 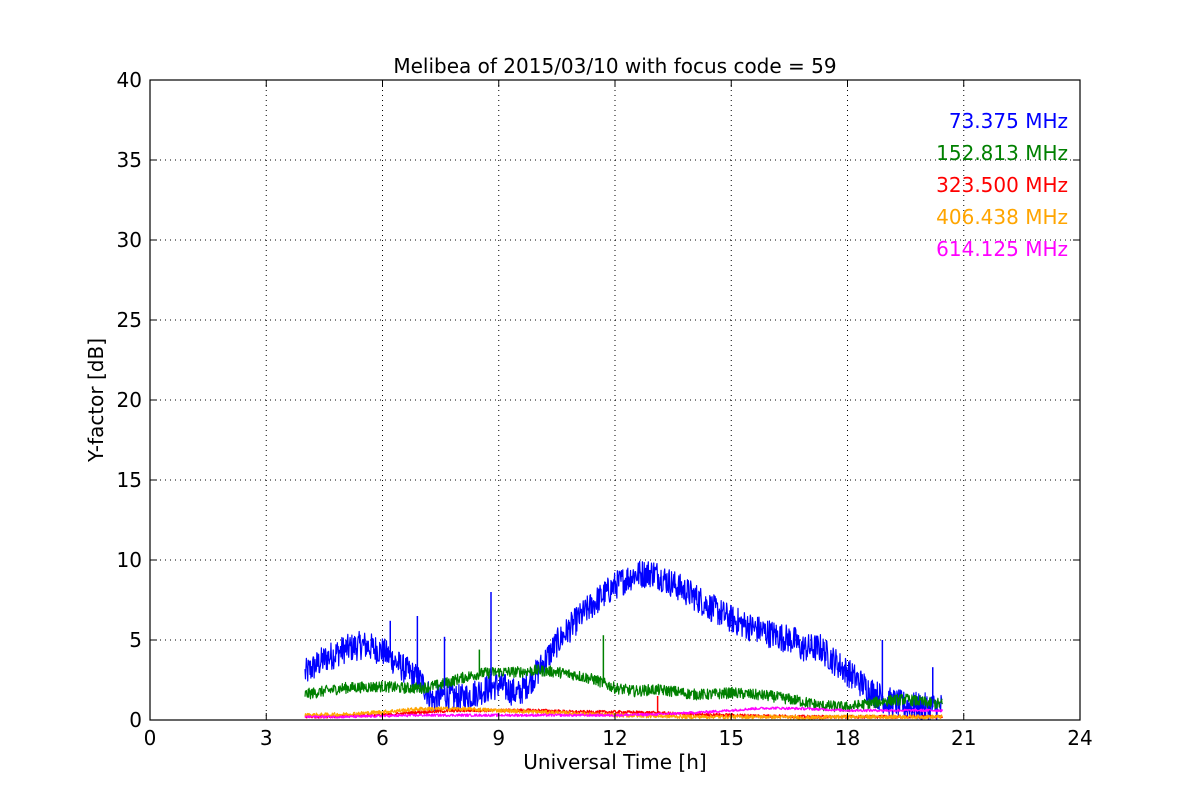 I want to click on y-tick-label: 5, so click(x=135, y=640).